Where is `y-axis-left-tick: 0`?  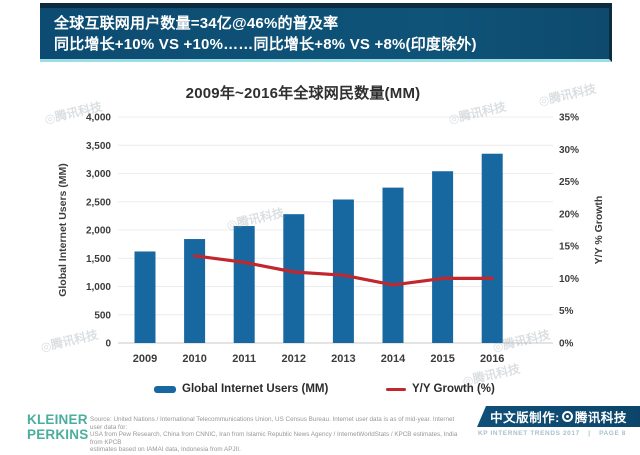
y-axis-left-tick: 0 is located at coordinates (108, 344).